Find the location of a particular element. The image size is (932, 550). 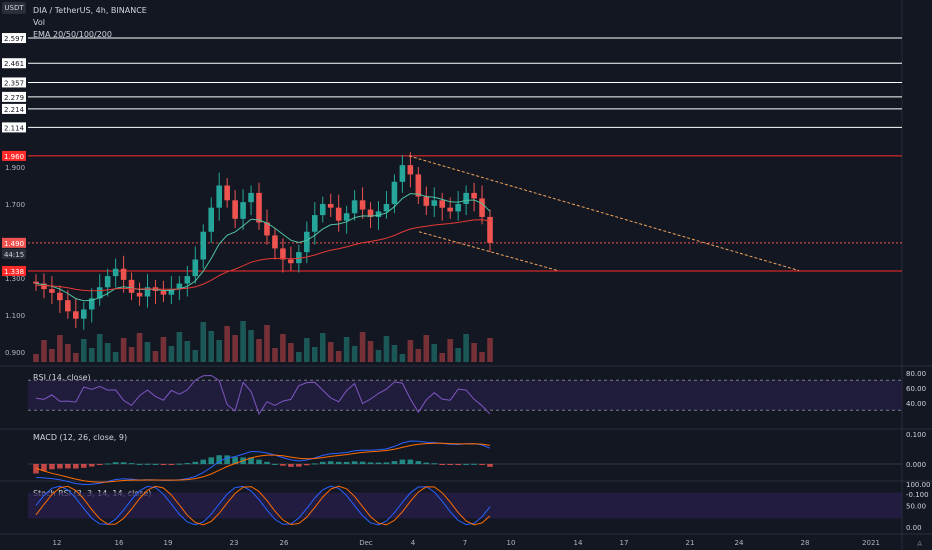

x-tick-label: 26 is located at coordinates (284, 543).